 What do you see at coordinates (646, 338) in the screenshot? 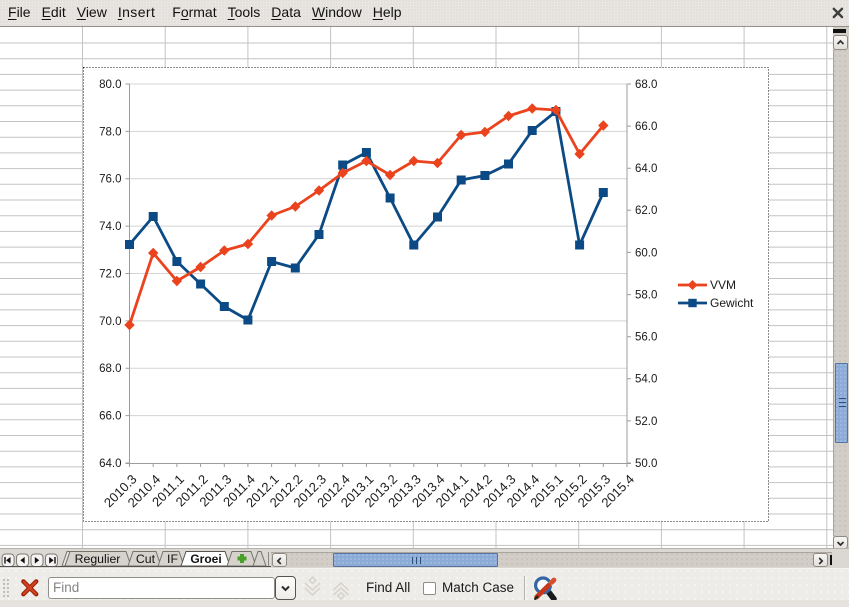
I see `svg-text: 56.0` at bounding box center [646, 338].